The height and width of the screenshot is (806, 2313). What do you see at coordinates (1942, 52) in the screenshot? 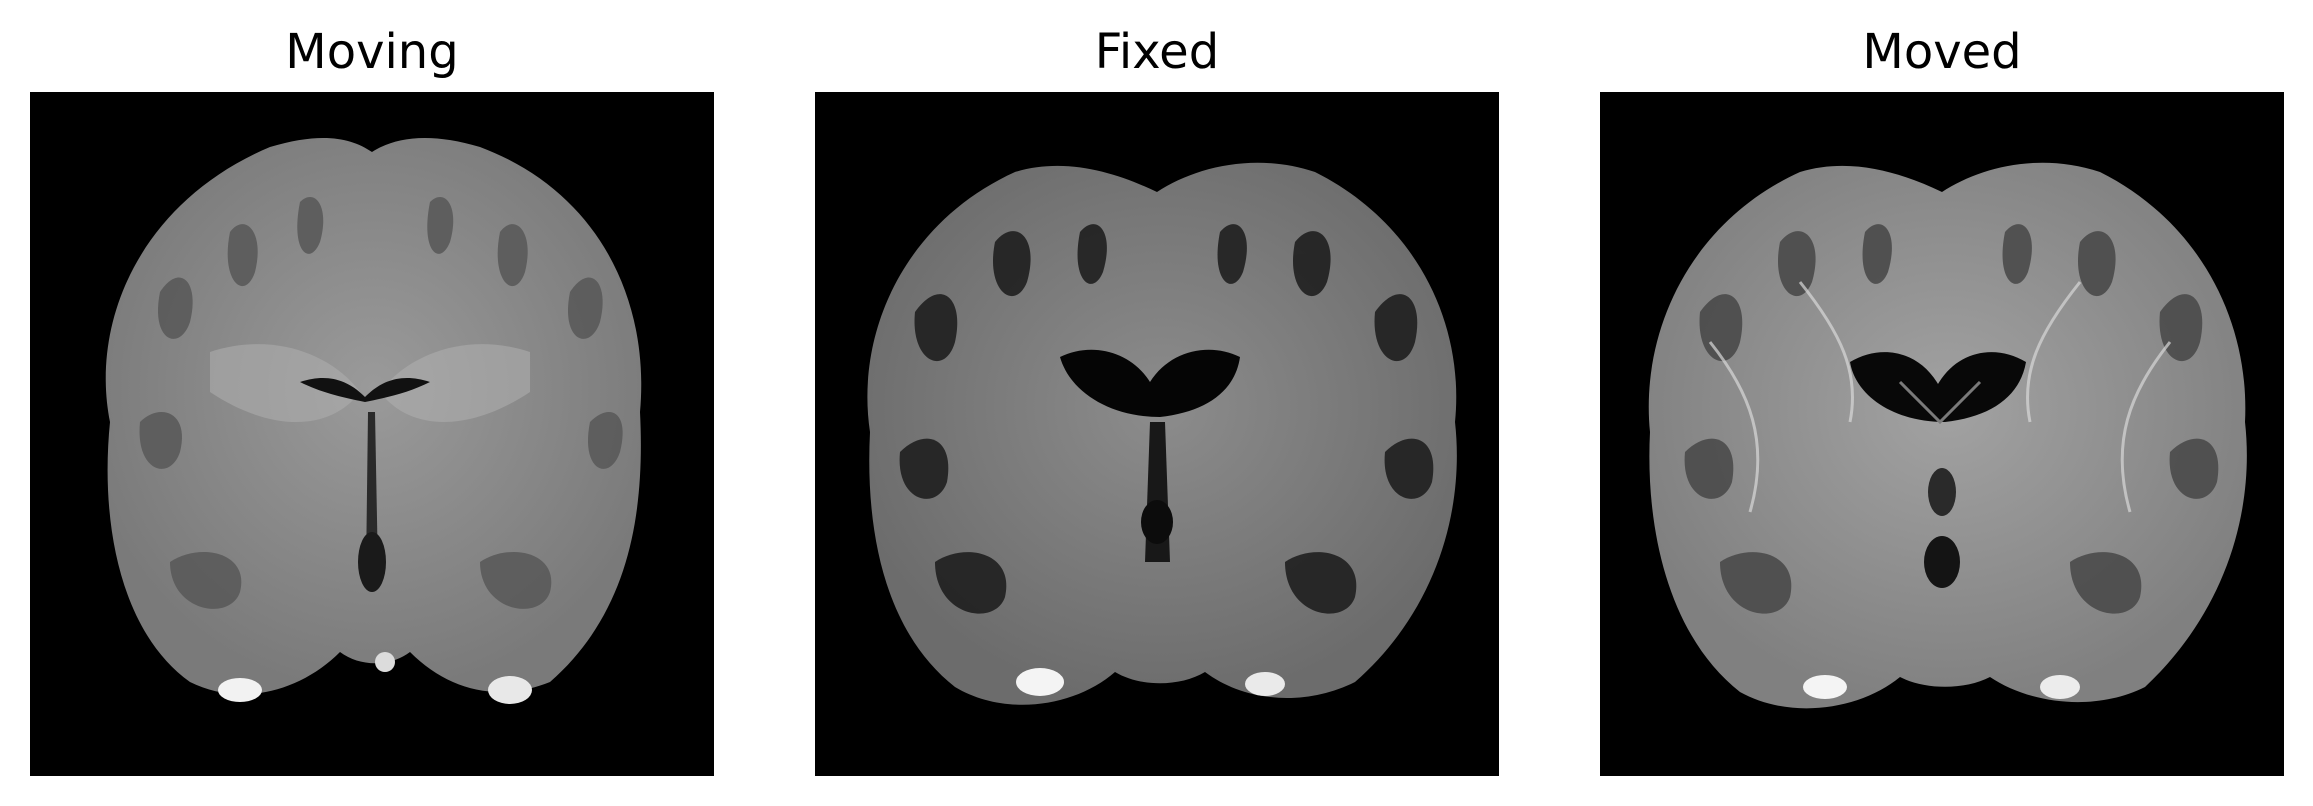
I see `panel-title: Moved` at bounding box center [1942, 52].